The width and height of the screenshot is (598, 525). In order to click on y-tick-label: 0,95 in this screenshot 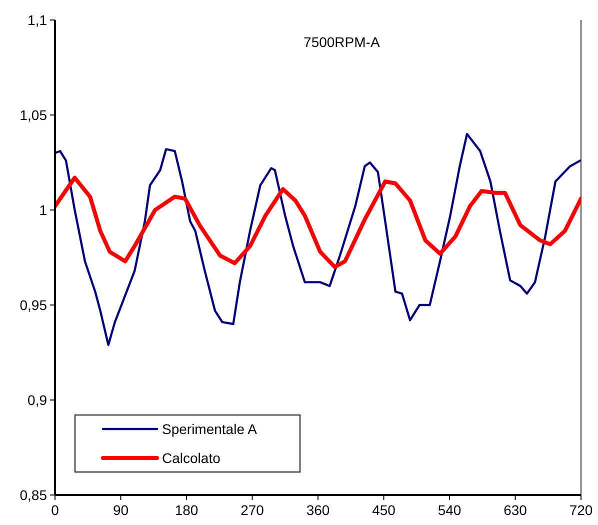, I will do `click(34, 304)`.